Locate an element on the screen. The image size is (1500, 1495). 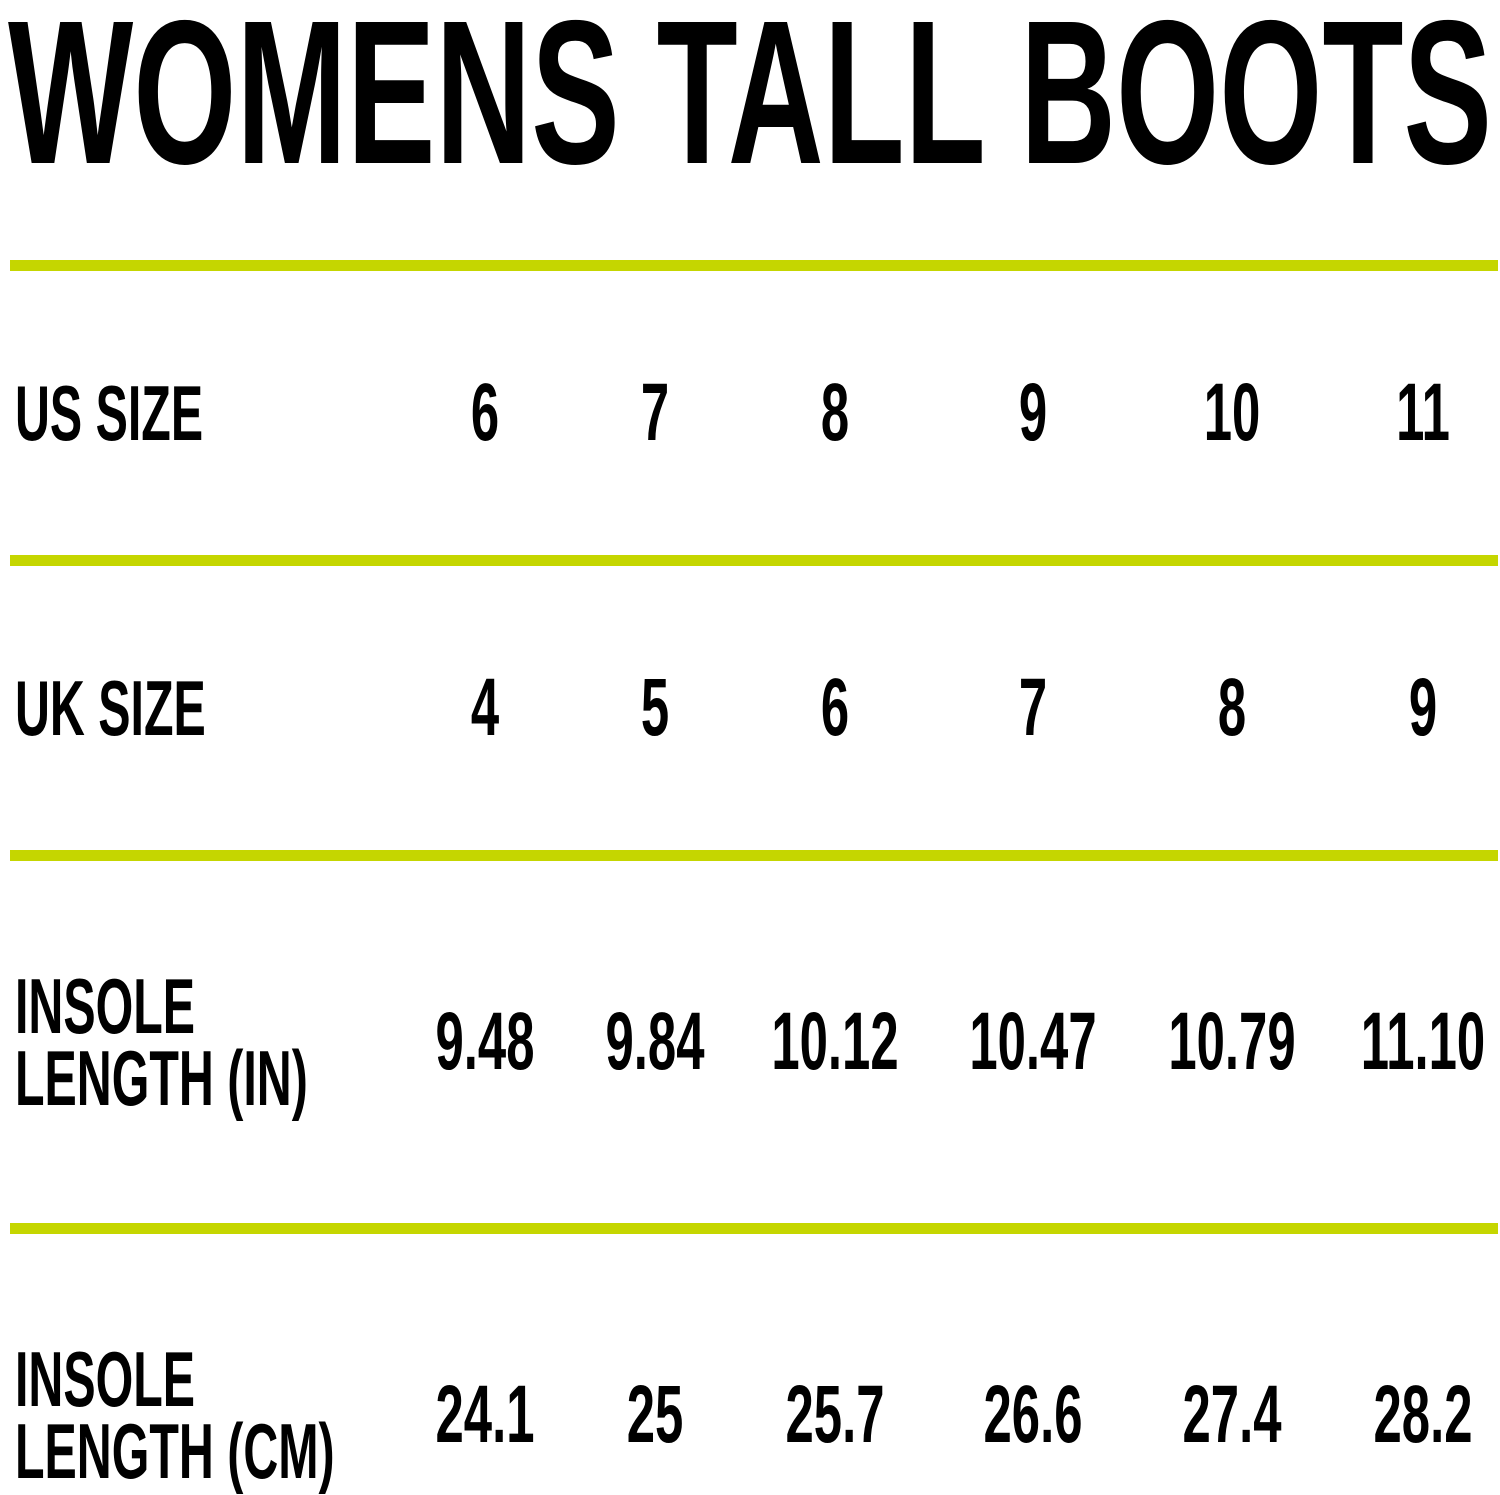
table-cell: 4 is located at coordinates (485, 707).